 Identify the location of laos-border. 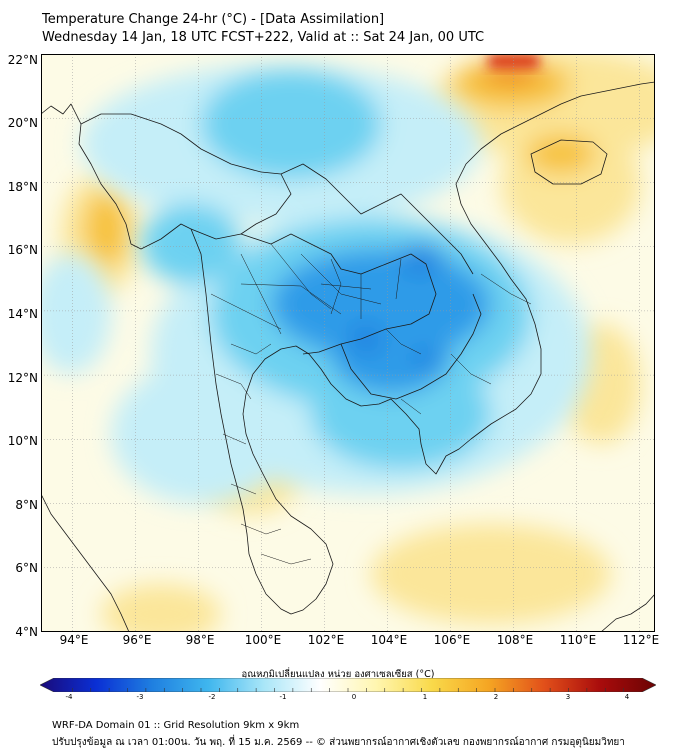
(377, 219).